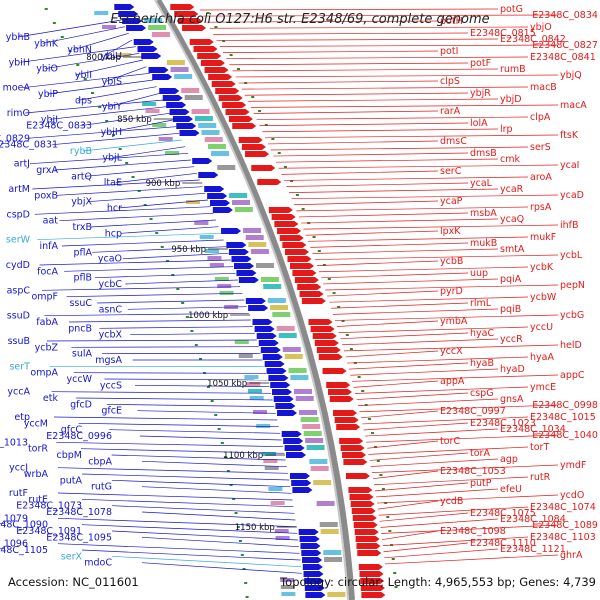 The height and width of the screenshot is (600, 600). What do you see at coordinates (111, 132) in the screenshot?
I see `gene-label-left: ybjH` at bounding box center [111, 132].